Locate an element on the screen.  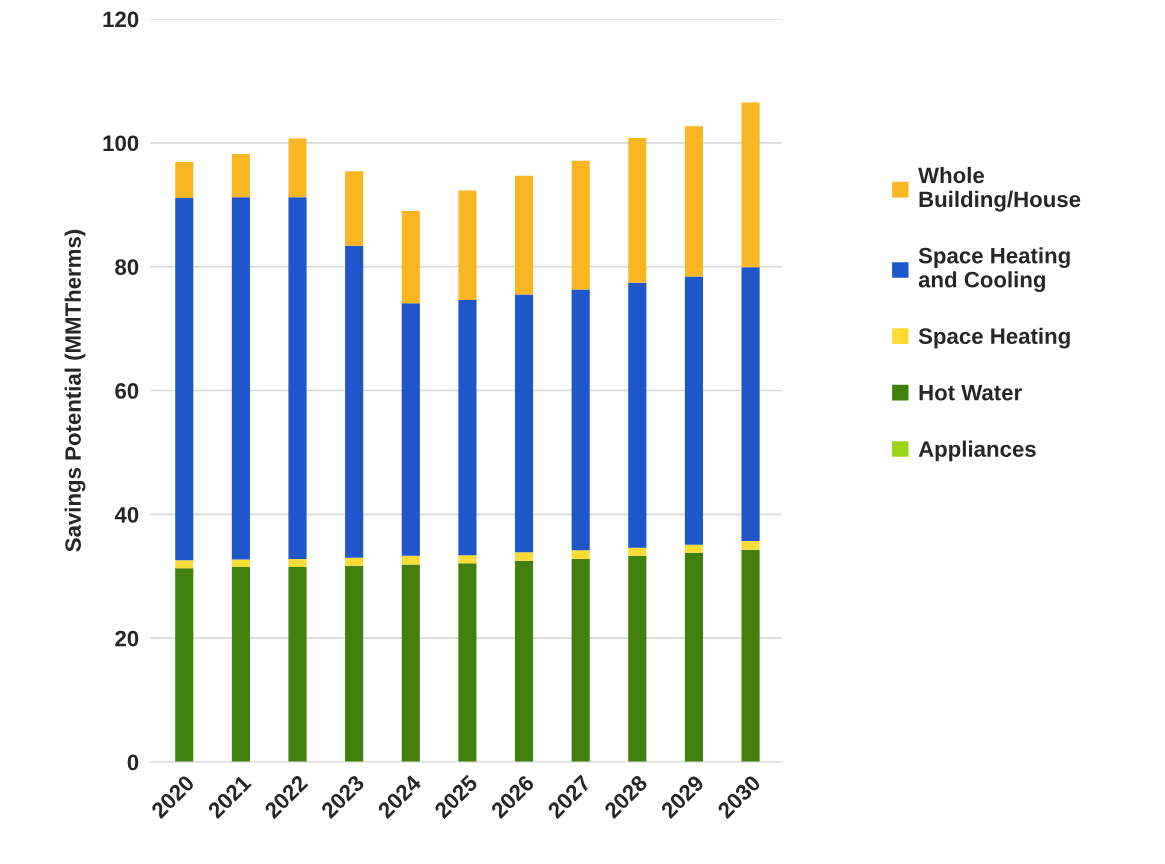
y-tick-label: 40 is located at coordinates (126, 514).